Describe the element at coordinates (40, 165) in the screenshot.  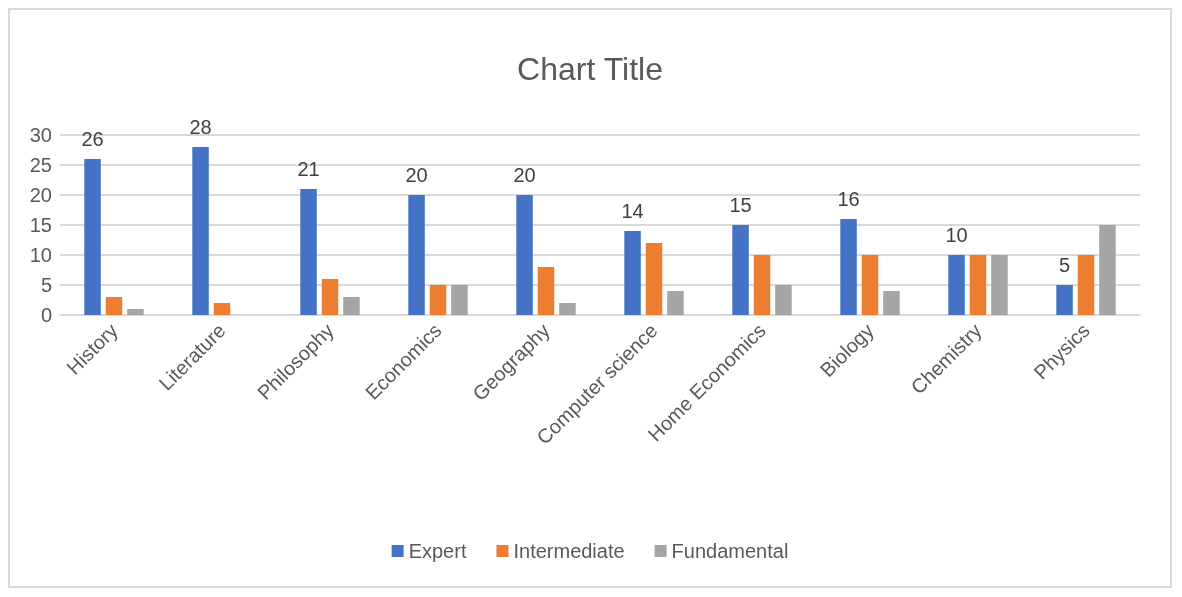
I see `y-tick-label: 25` at that location.